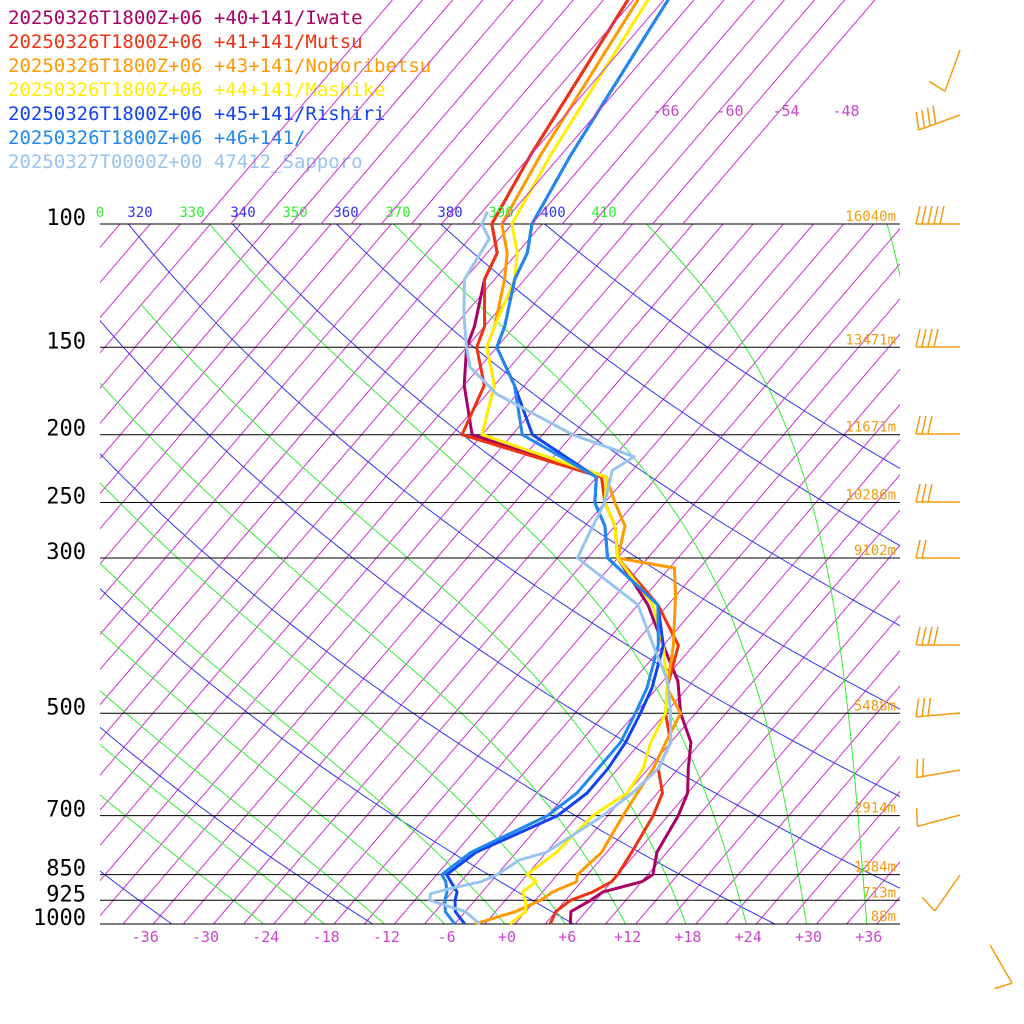 The width and height of the screenshot is (1024, 1024). Describe the element at coordinates (552, 213) in the screenshot. I see `theta-label: 400` at that location.